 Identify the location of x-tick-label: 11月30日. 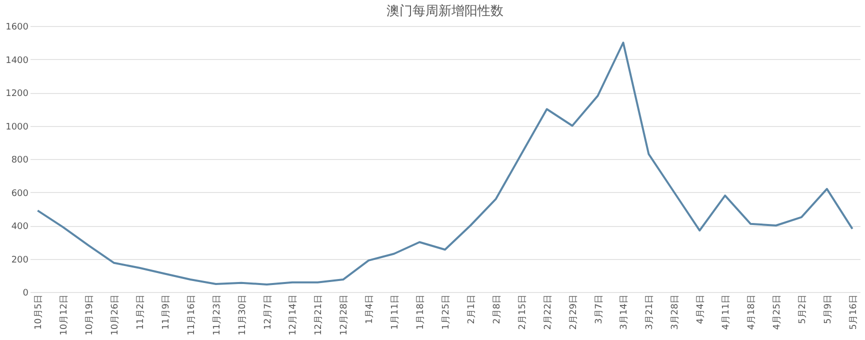
(243, 315).